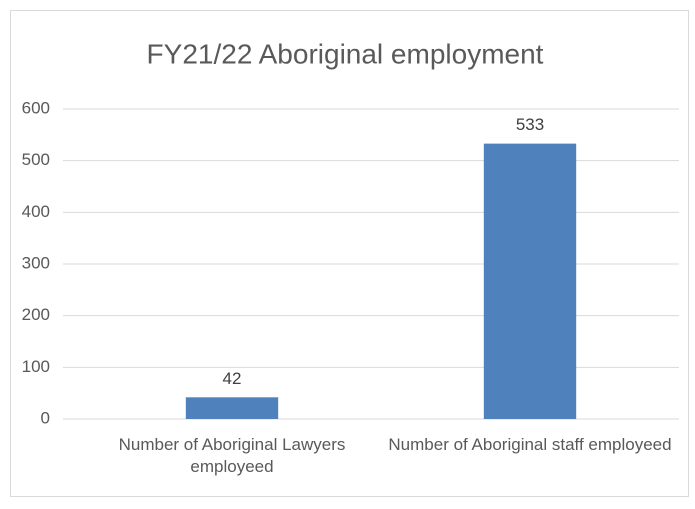 The image size is (695, 509). I want to click on y-tick-label: 500, so click(36, 159).